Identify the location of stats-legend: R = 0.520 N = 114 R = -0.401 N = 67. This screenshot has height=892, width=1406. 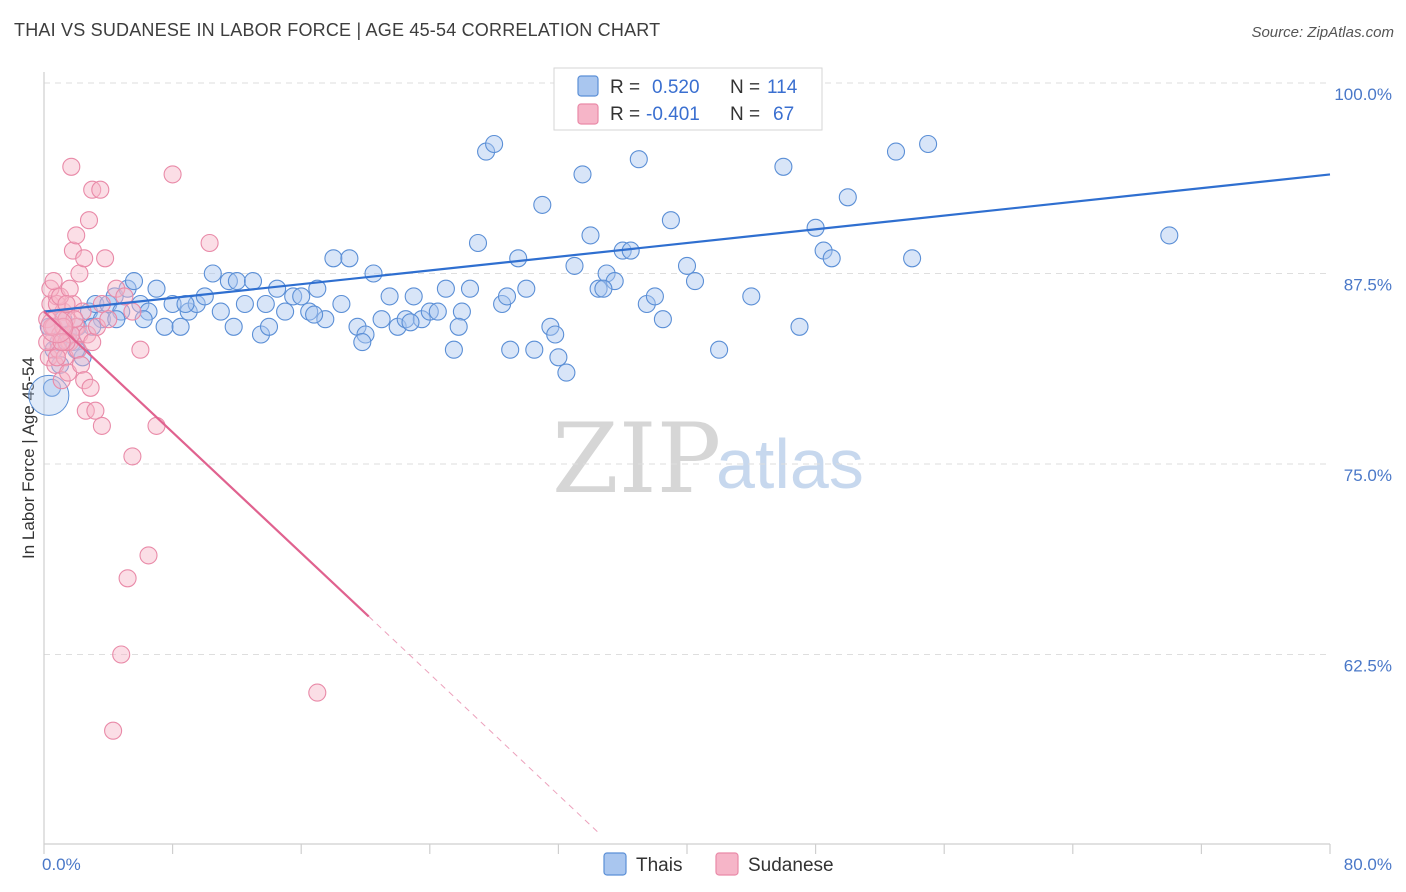
(688, 99).